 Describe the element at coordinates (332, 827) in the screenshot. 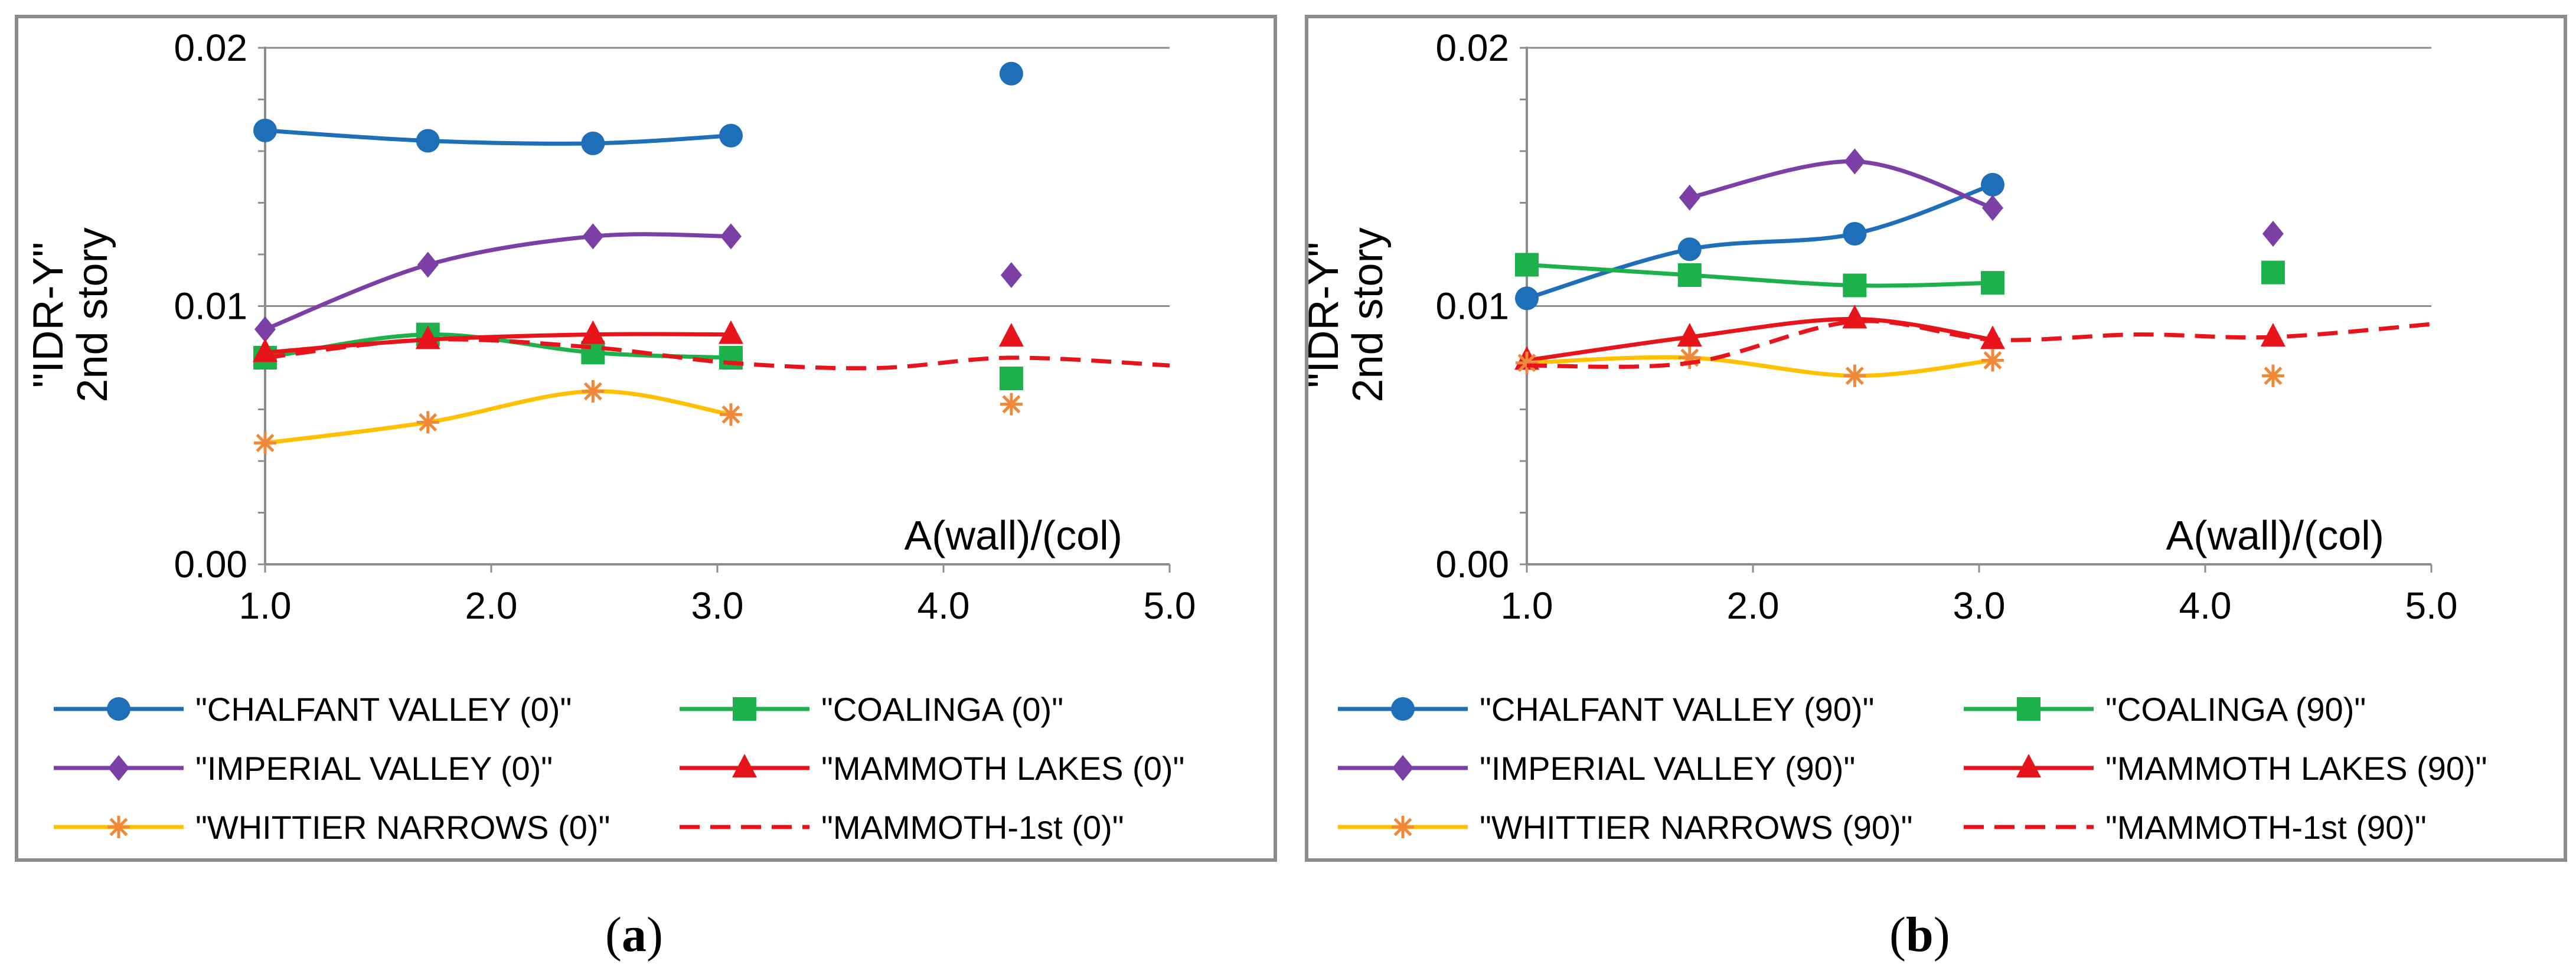

I see `chart-a-legend-item: "WHITTIER NARROWS (0)"` at that location.